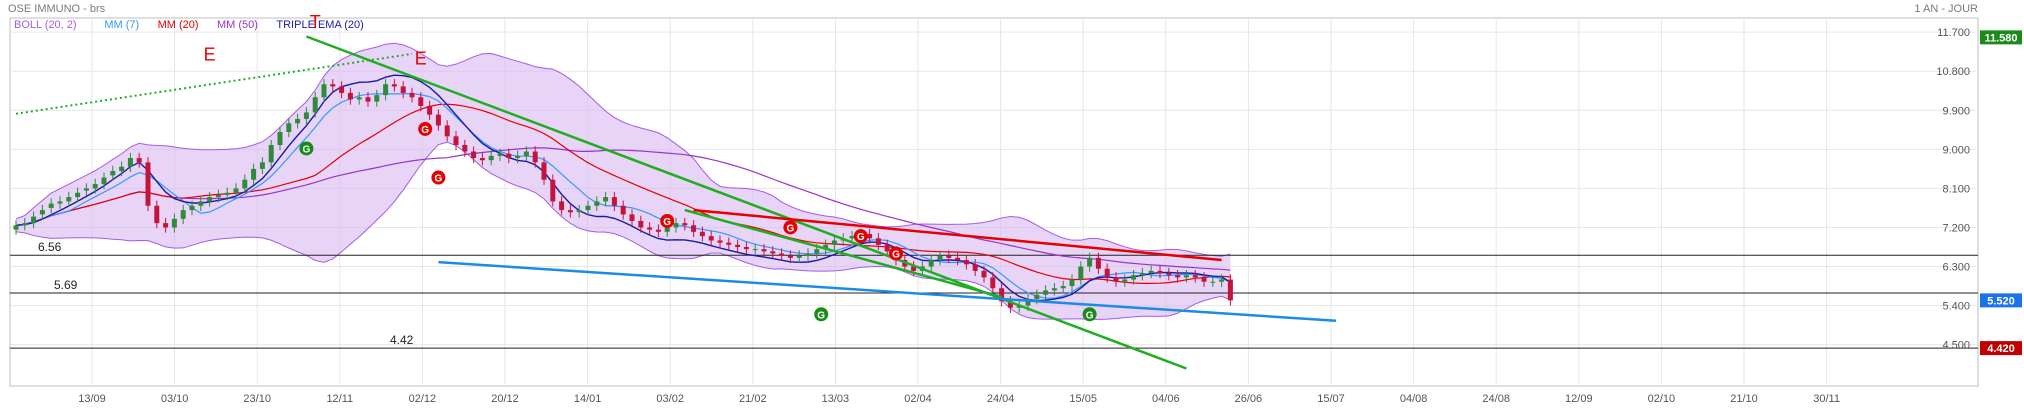  What do you see at coordinates (2001, 301) in the screenshot?
I see `price-badge-label: 5.520` at bounding box center [2001, 301].